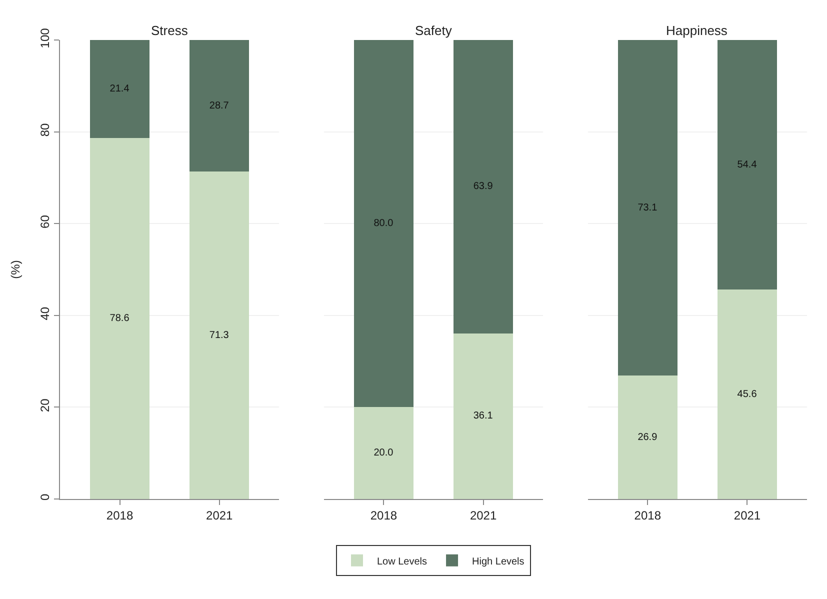 The image size is (827, 599). Describe the element at coordinates (45, 38) in the screenshot. I see `y-tick-label: 100` at that location.